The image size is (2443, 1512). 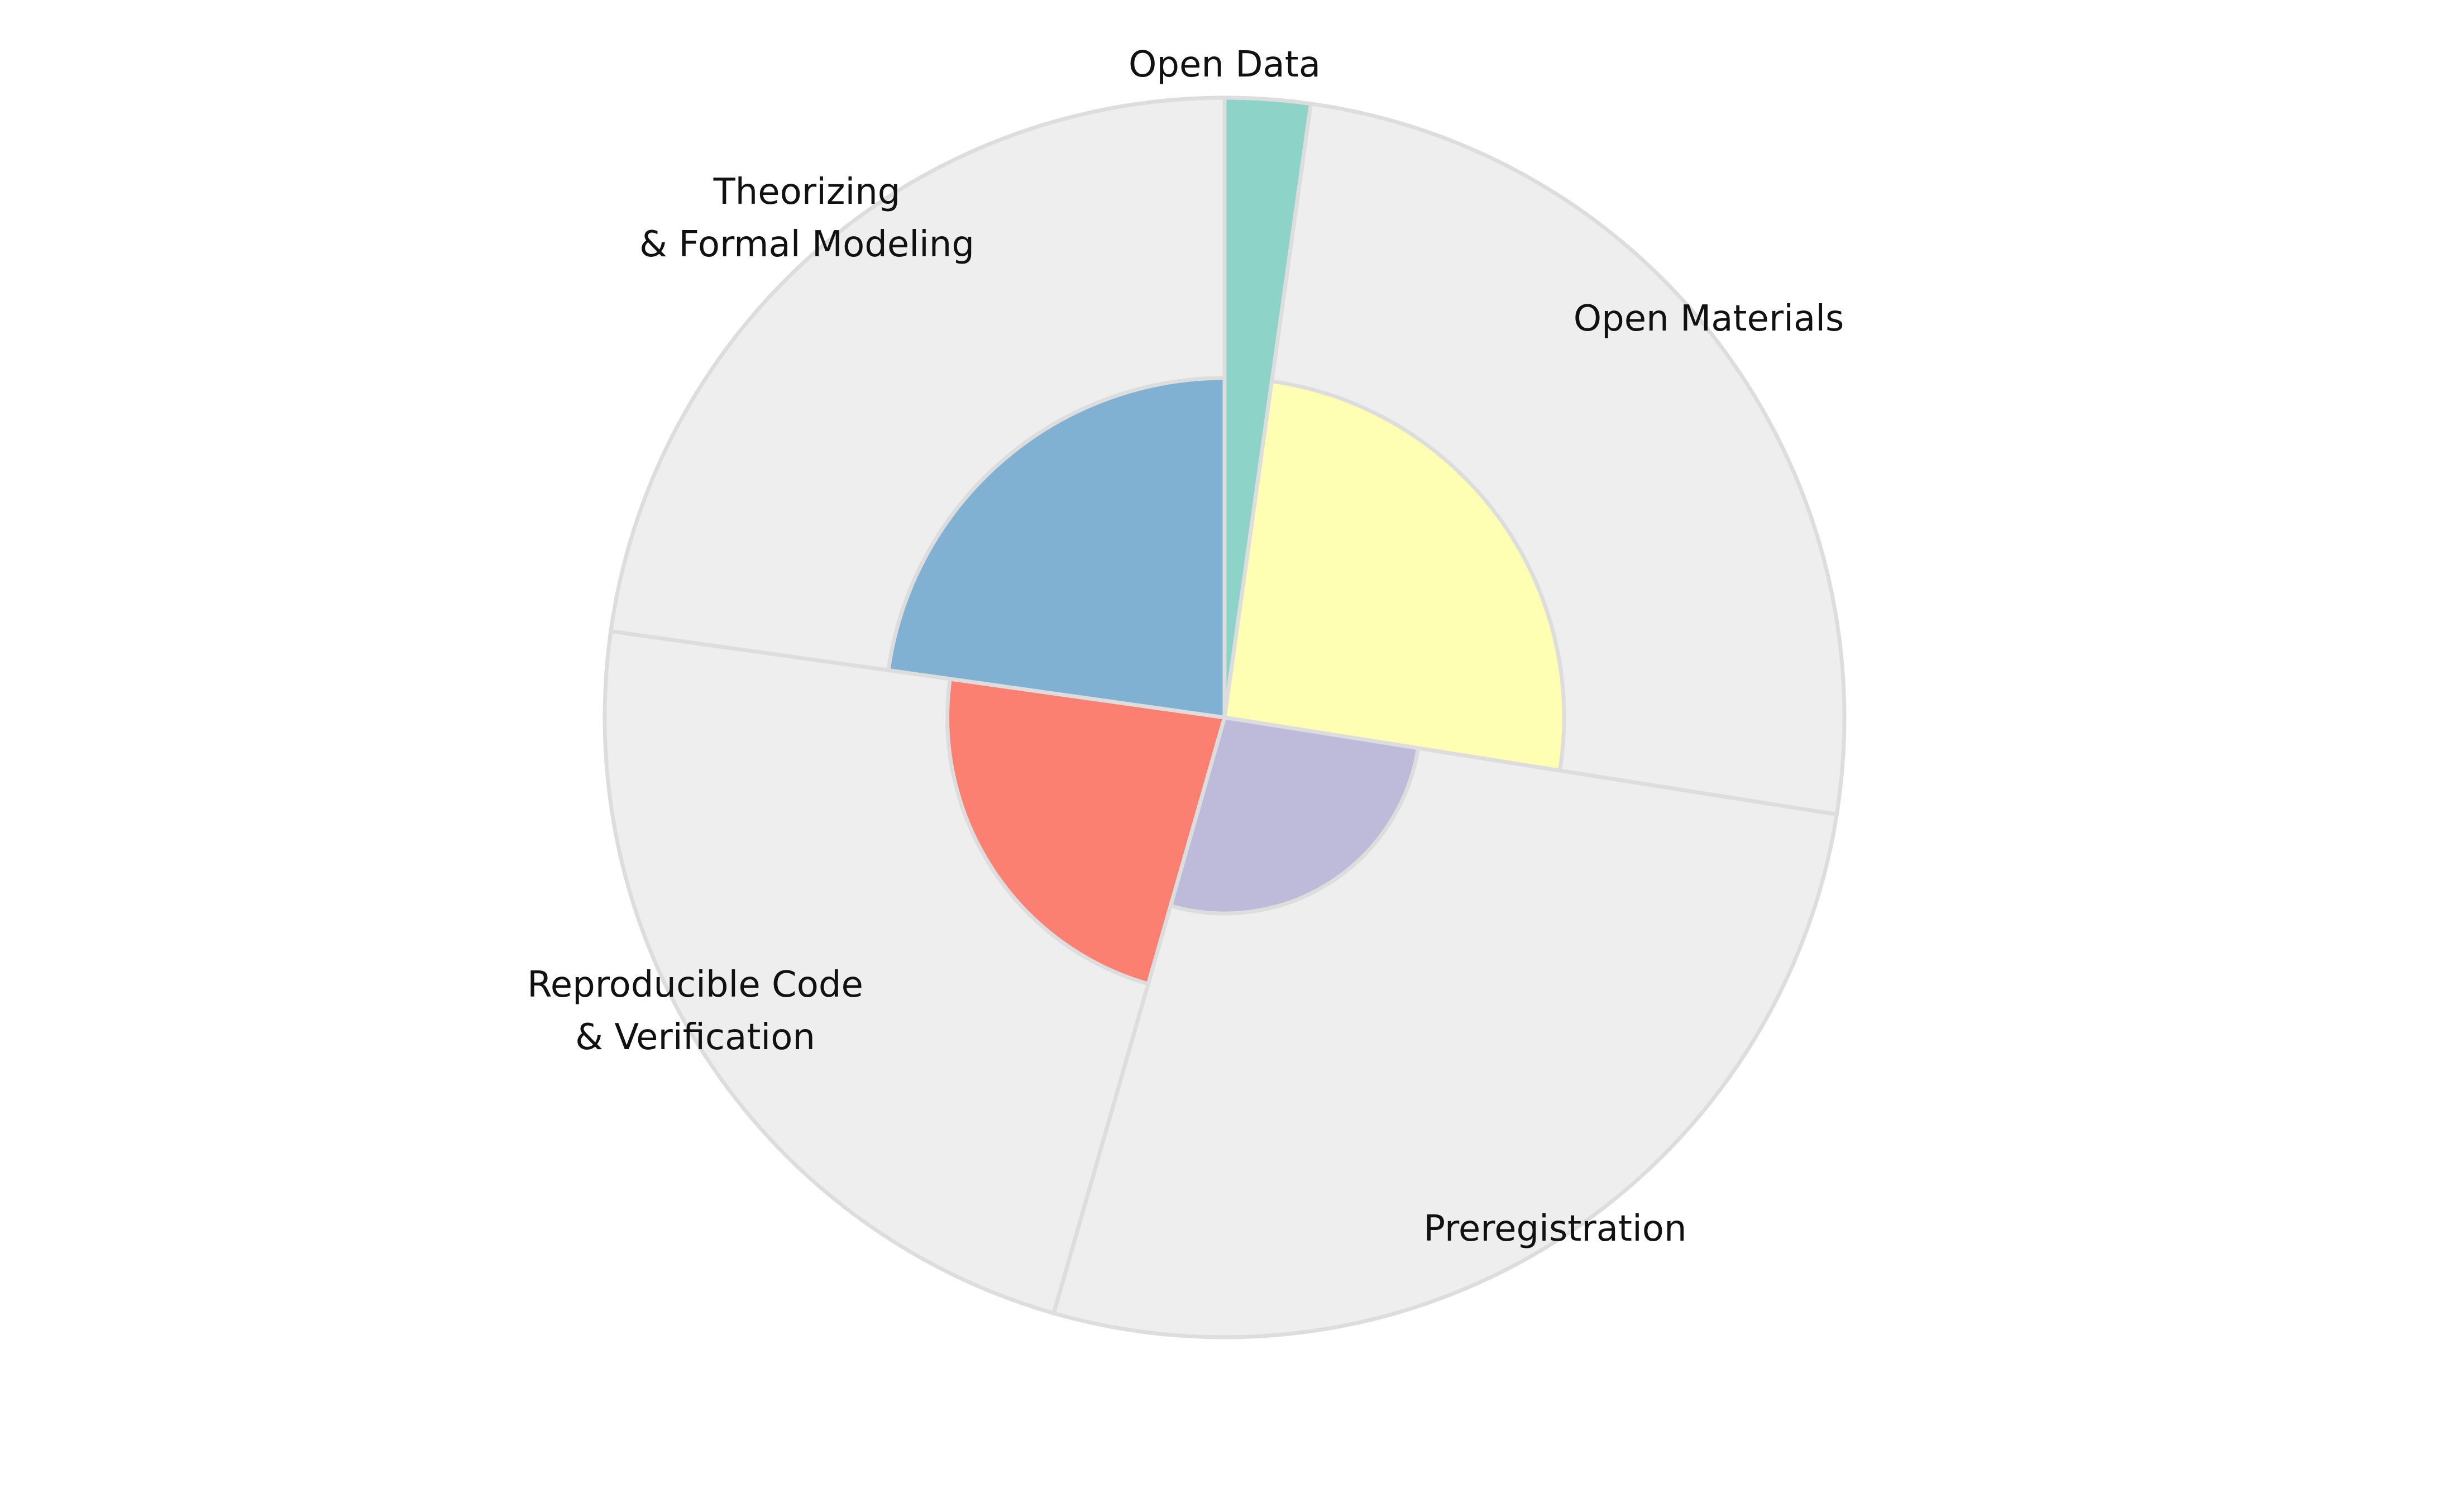 What do you see at coordinates (1294, 815) in the screenshot?
I see `value-sector-preregistration` at bounding box center [1294, 815].